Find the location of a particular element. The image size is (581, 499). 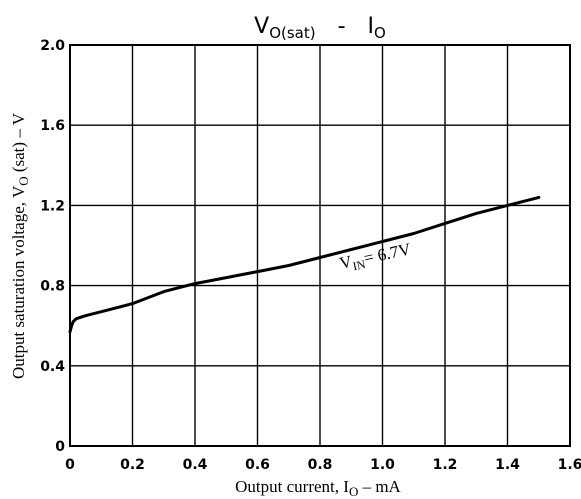

x-tick-label: 0.4 is located at coordinates (195, 465).